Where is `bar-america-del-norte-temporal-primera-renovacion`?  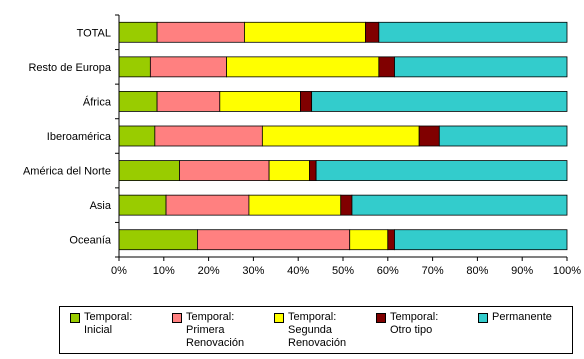 bar-america-del-norte-temporal-primera-renovacion is located at coordinates (224, 170).